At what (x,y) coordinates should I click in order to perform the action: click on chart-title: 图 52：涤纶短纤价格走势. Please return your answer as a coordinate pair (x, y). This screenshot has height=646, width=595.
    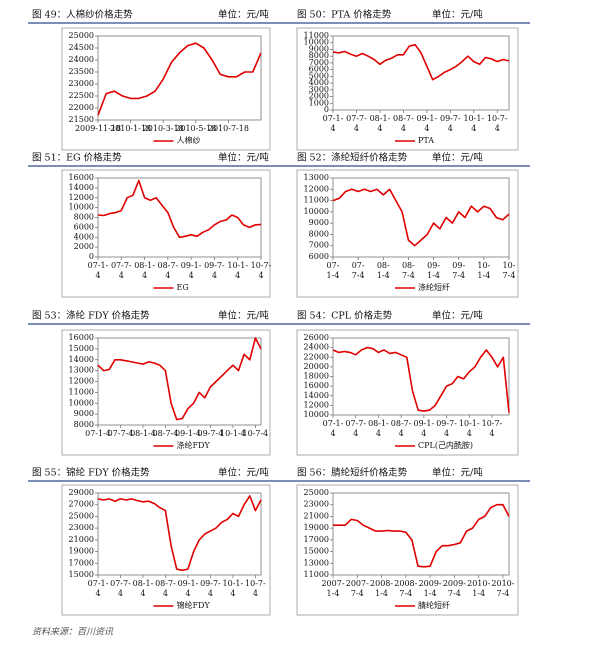
    Looking at the image, I should click on (352, 158).